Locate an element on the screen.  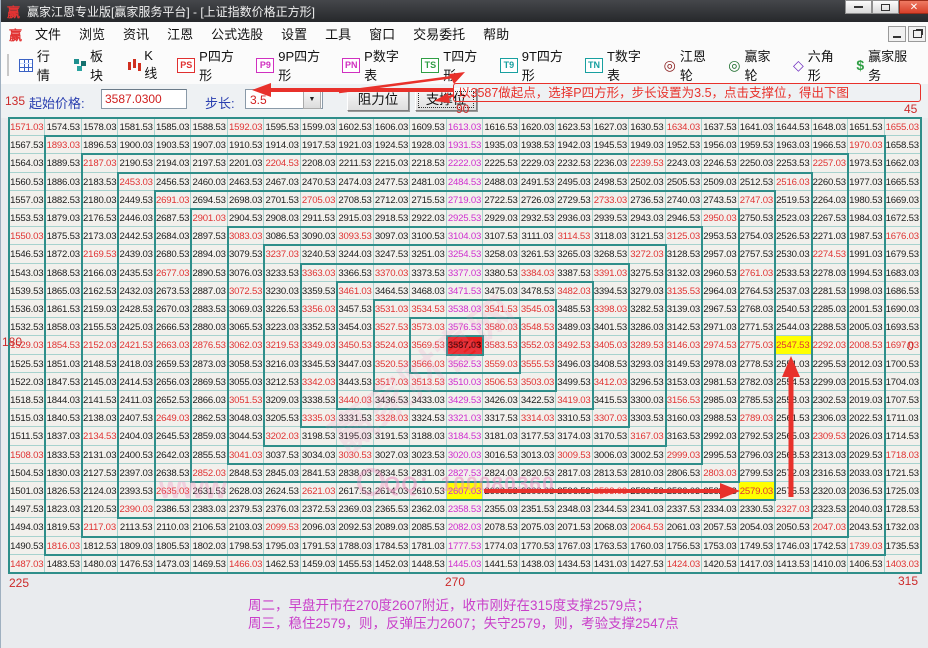
gann-cell: 2299.03 is located at coordinates (830, 381).